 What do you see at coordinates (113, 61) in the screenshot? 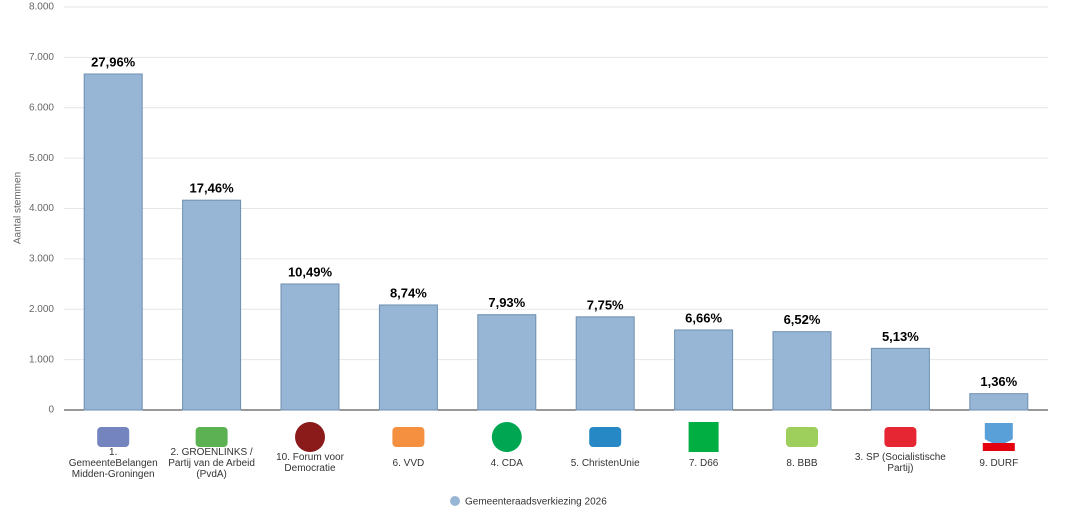
I see `value-label: 27,96%` at bounding box center [113, 61].